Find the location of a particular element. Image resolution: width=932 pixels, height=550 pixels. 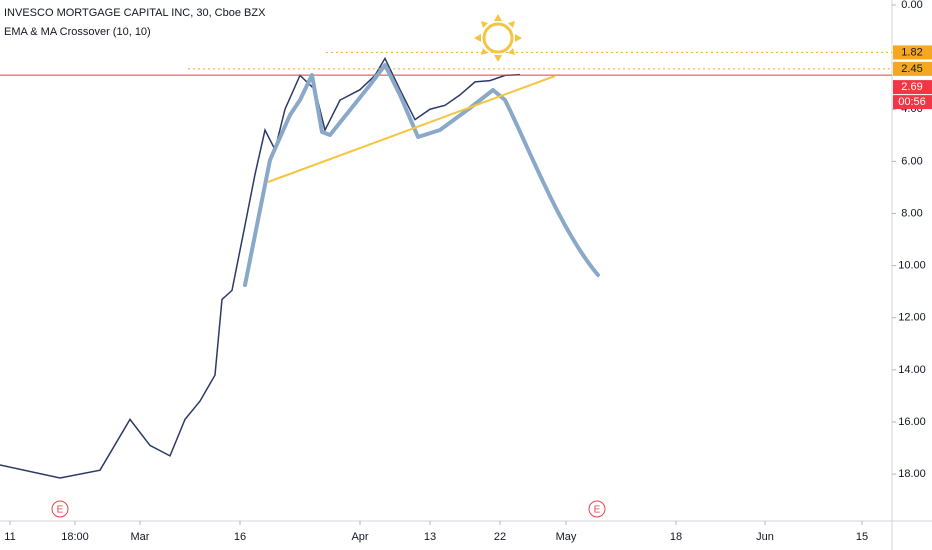

x-tick-label: Mar is located at coordinates (140, 537).